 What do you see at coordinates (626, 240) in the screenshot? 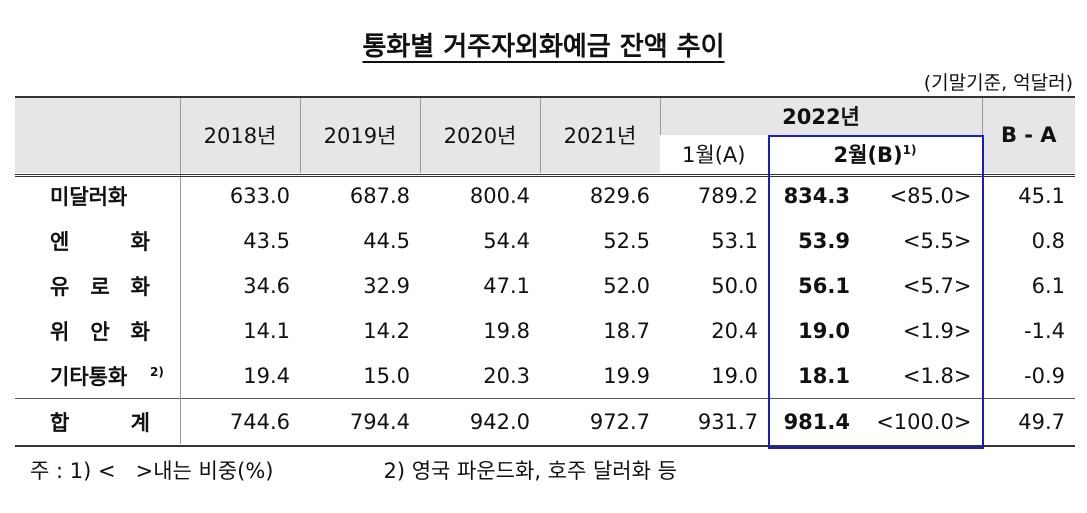
I see `cell: 52.5` at bounding box center [626, 240].